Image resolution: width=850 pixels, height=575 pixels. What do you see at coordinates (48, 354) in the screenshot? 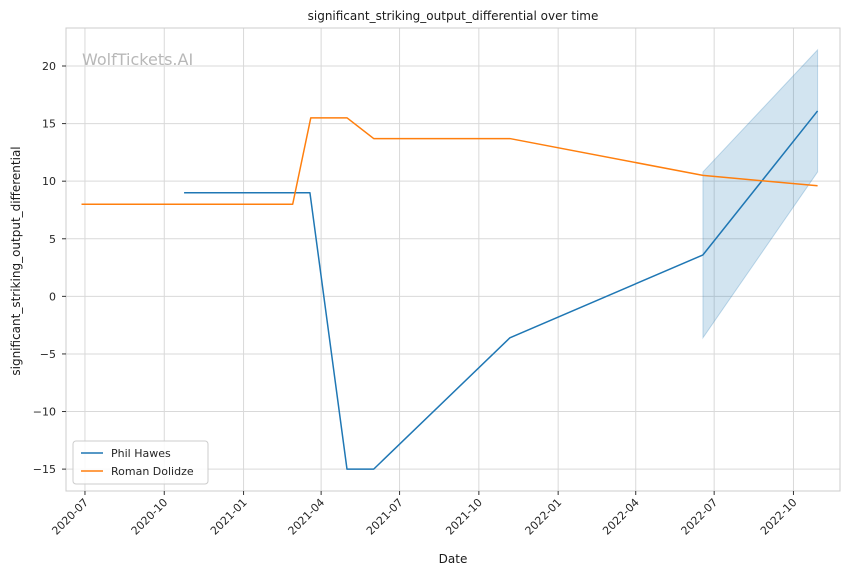
I see `y-tick-label: −5` at bounding box center [48, 354].